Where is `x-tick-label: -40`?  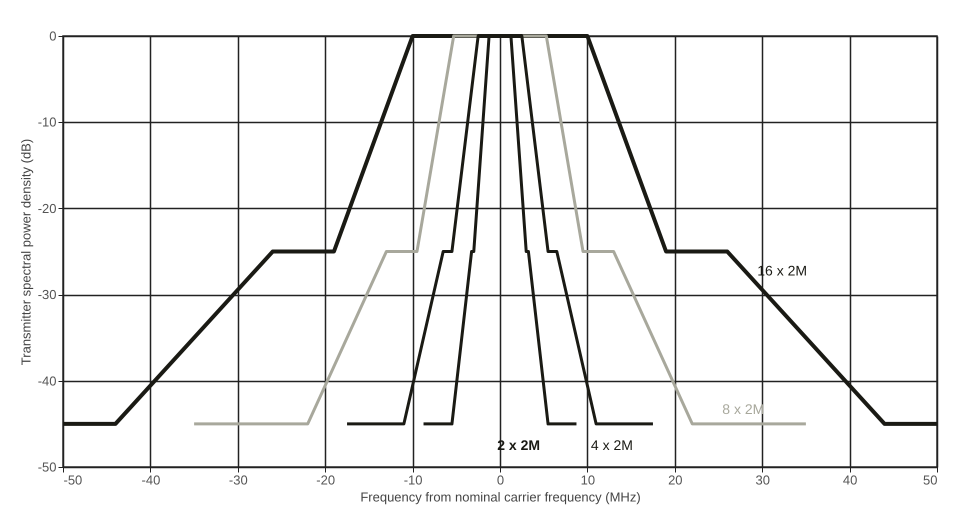
x-tick-label: -40 is located at coordinates (151, 480).